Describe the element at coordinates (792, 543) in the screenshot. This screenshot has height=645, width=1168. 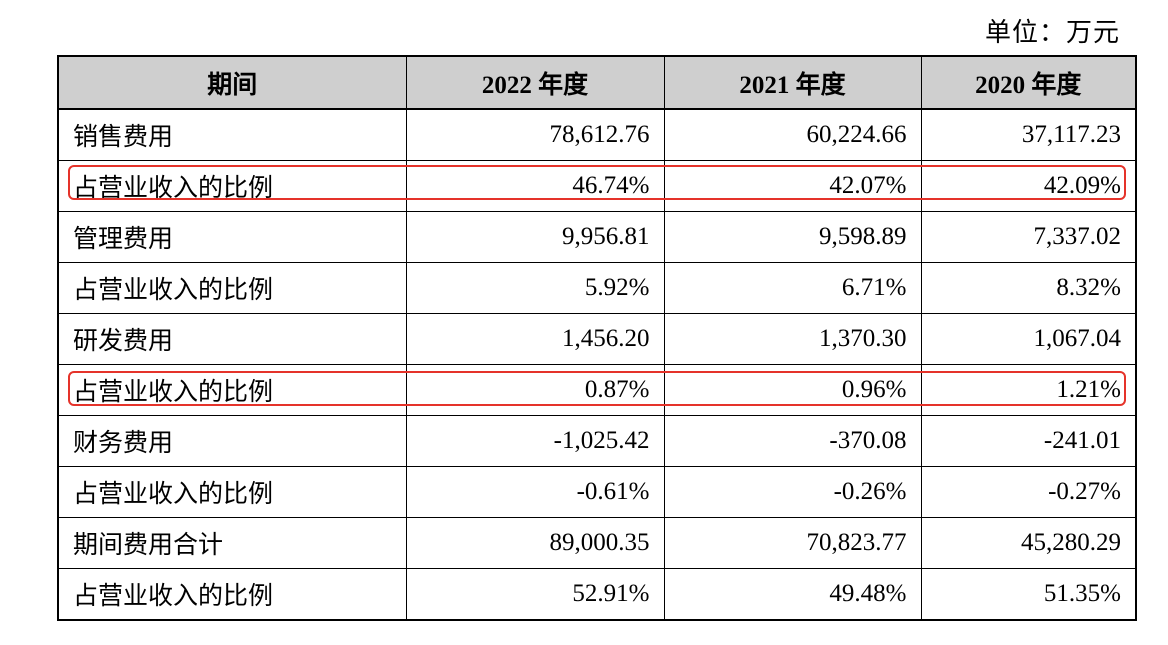
I see `cell-2021: 70,823.77` at that location.